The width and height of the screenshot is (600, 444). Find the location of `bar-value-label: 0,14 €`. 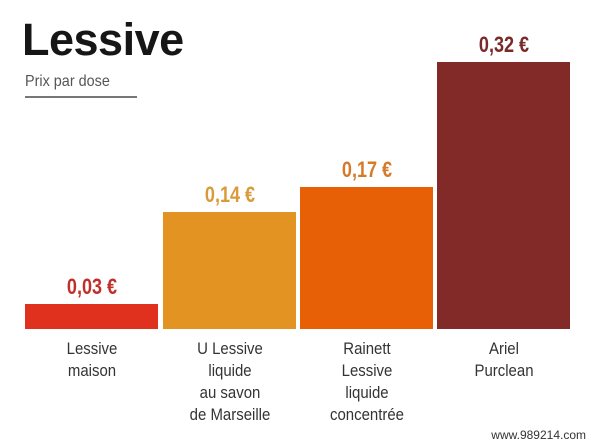

bar-value-label: 0,14 € is located at coordinates (229, 194).